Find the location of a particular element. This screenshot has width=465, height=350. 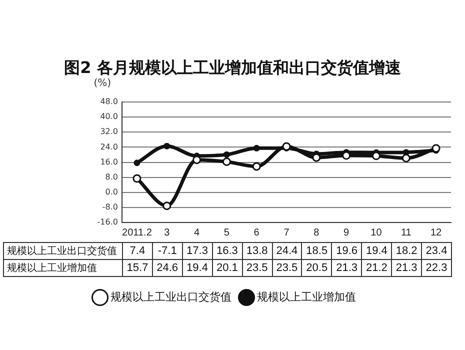

y-tick-label: 0.0 is located at coordinates (111, 192).